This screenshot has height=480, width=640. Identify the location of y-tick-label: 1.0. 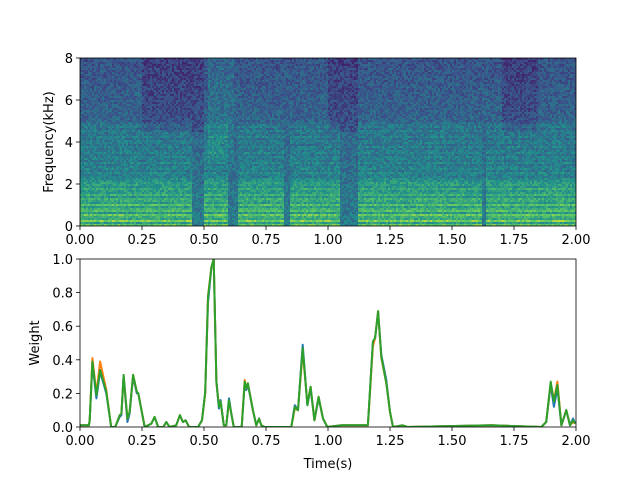
(62, 260).